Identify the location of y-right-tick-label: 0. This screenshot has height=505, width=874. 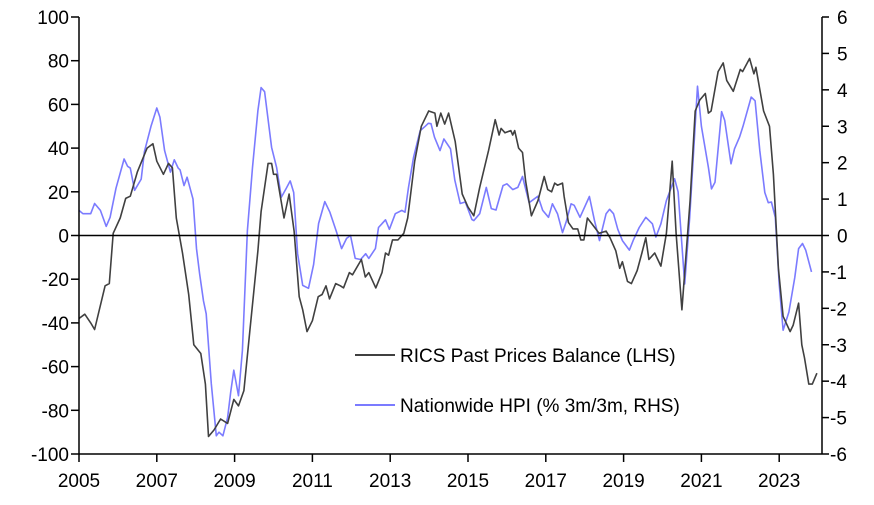
(842, 237).